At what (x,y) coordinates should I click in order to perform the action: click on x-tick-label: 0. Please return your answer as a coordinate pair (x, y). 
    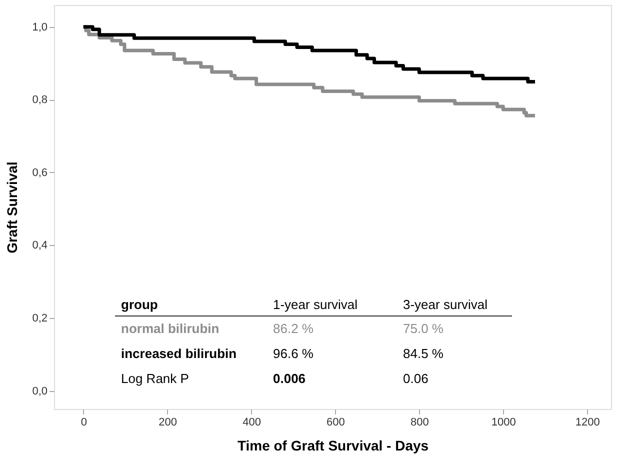
    Looking at the image, I should click on (83, 422).